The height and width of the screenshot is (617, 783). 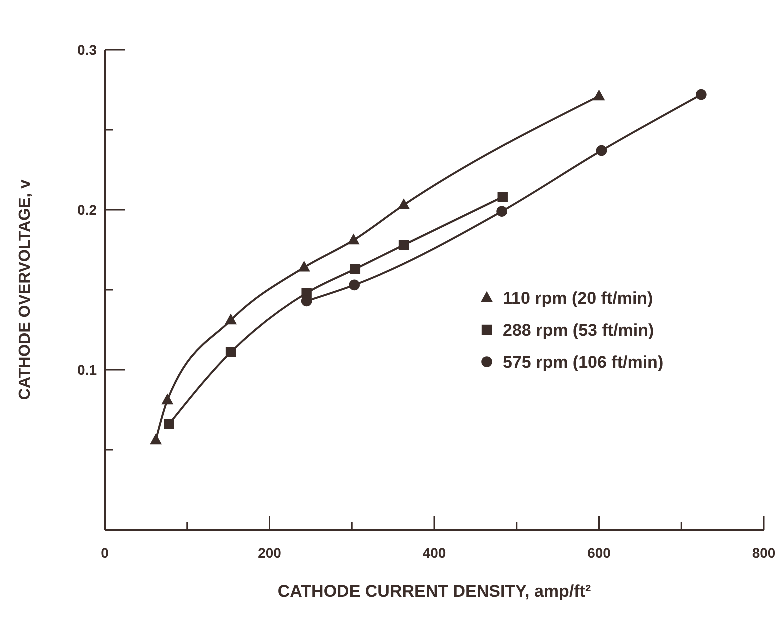 What do you see at coordinates (88, 370) in the screenshot?
I see `y-tick-label: 0.1` at bounding box center [88, 370].